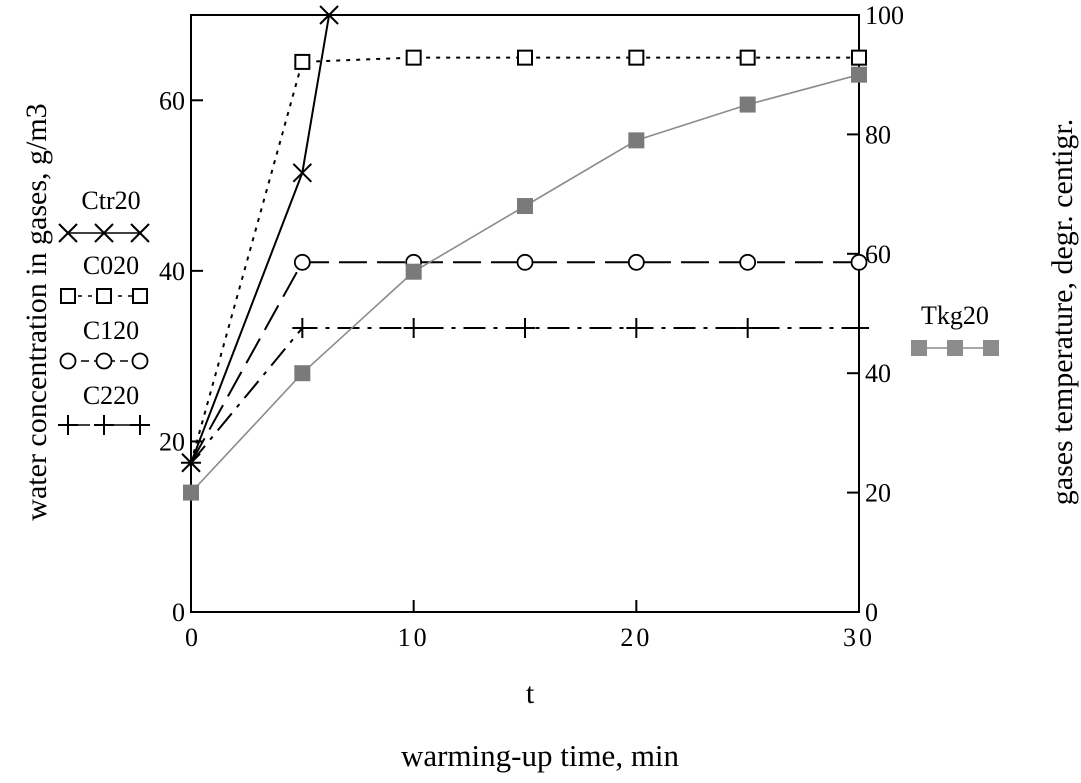 This screenshot has height=783, width=1081. I want to click on legend-left: Ctr20 C020 C120 C220, so click(104, 310).